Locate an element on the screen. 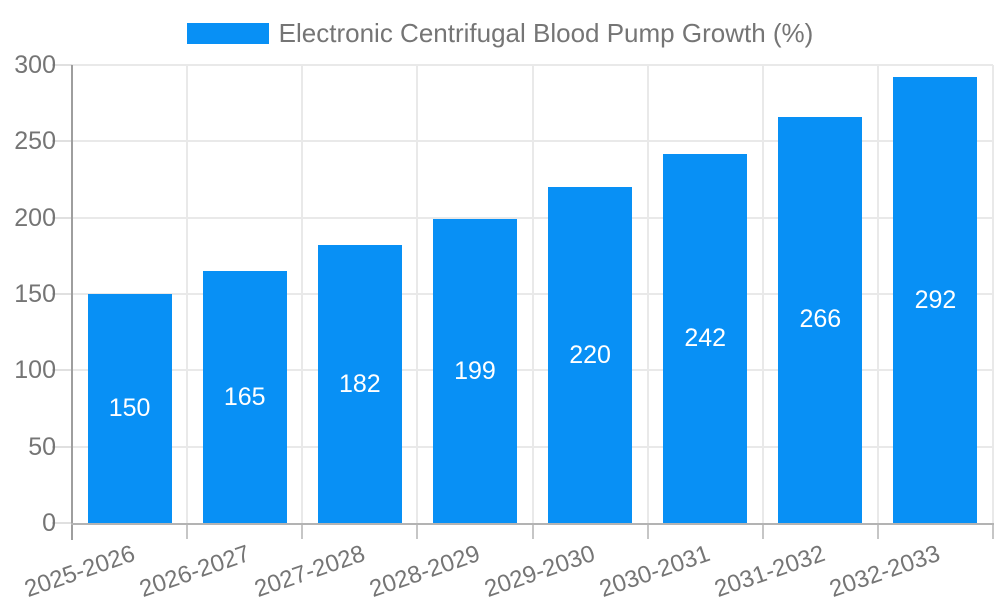  bar: 150 is located at coordinates (129, 408).